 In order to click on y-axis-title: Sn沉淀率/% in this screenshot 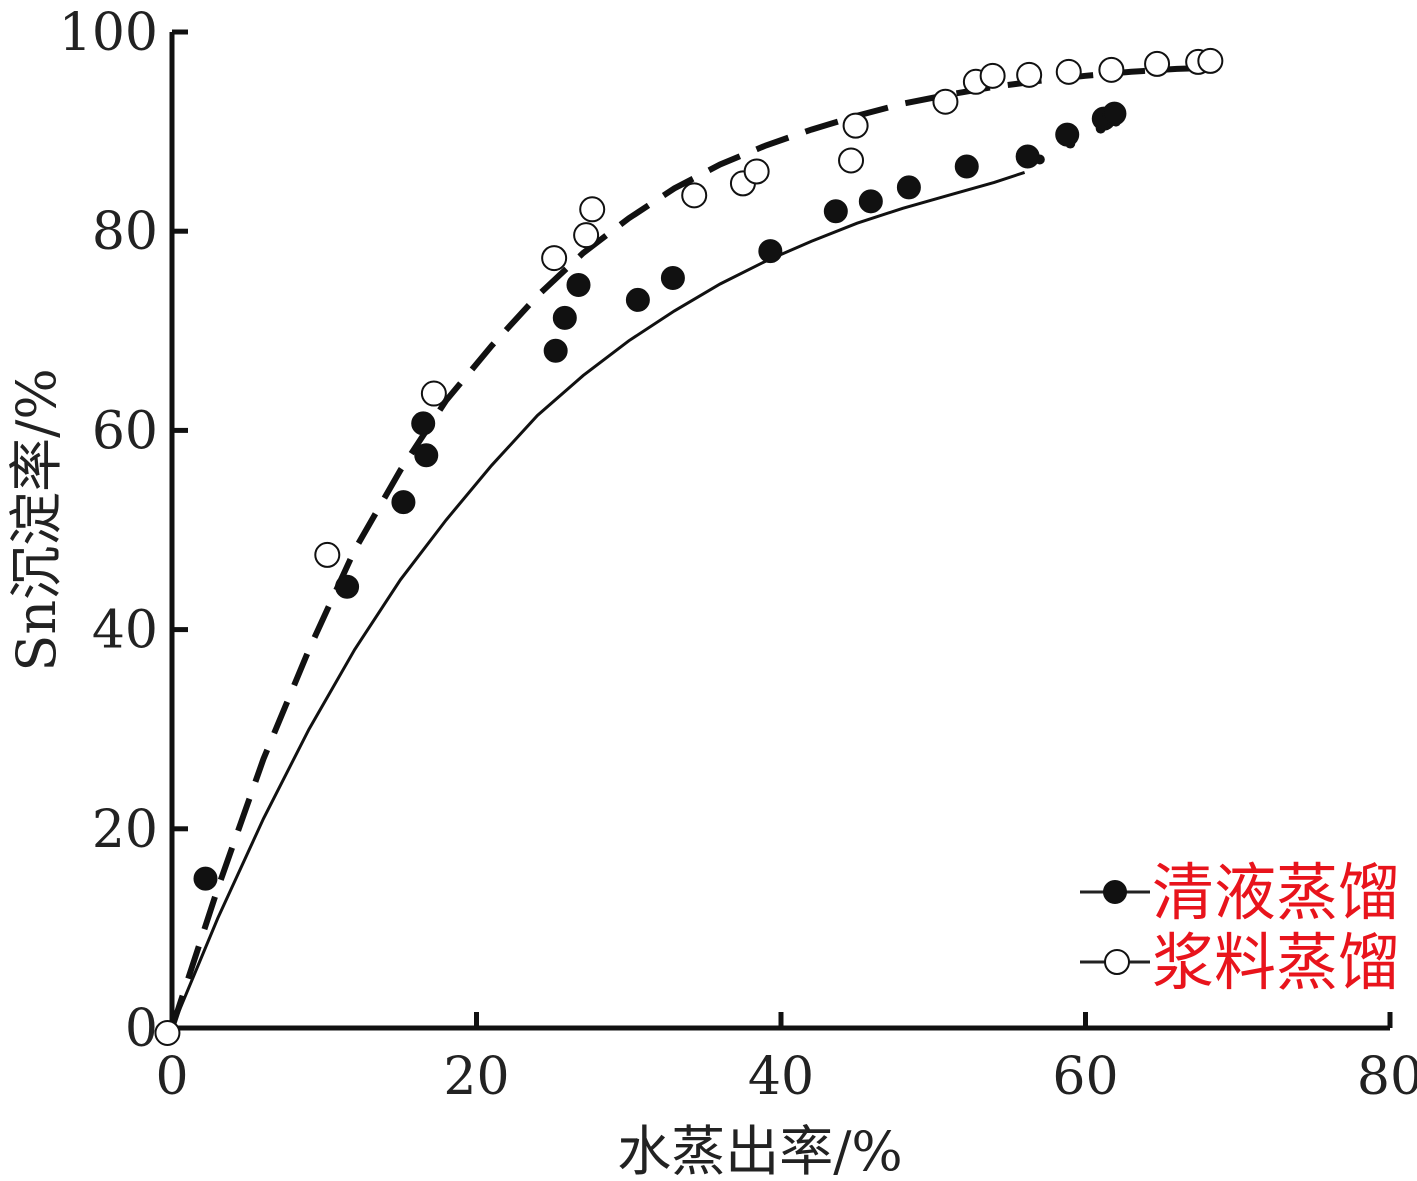, I will do `click(36, 519)`.